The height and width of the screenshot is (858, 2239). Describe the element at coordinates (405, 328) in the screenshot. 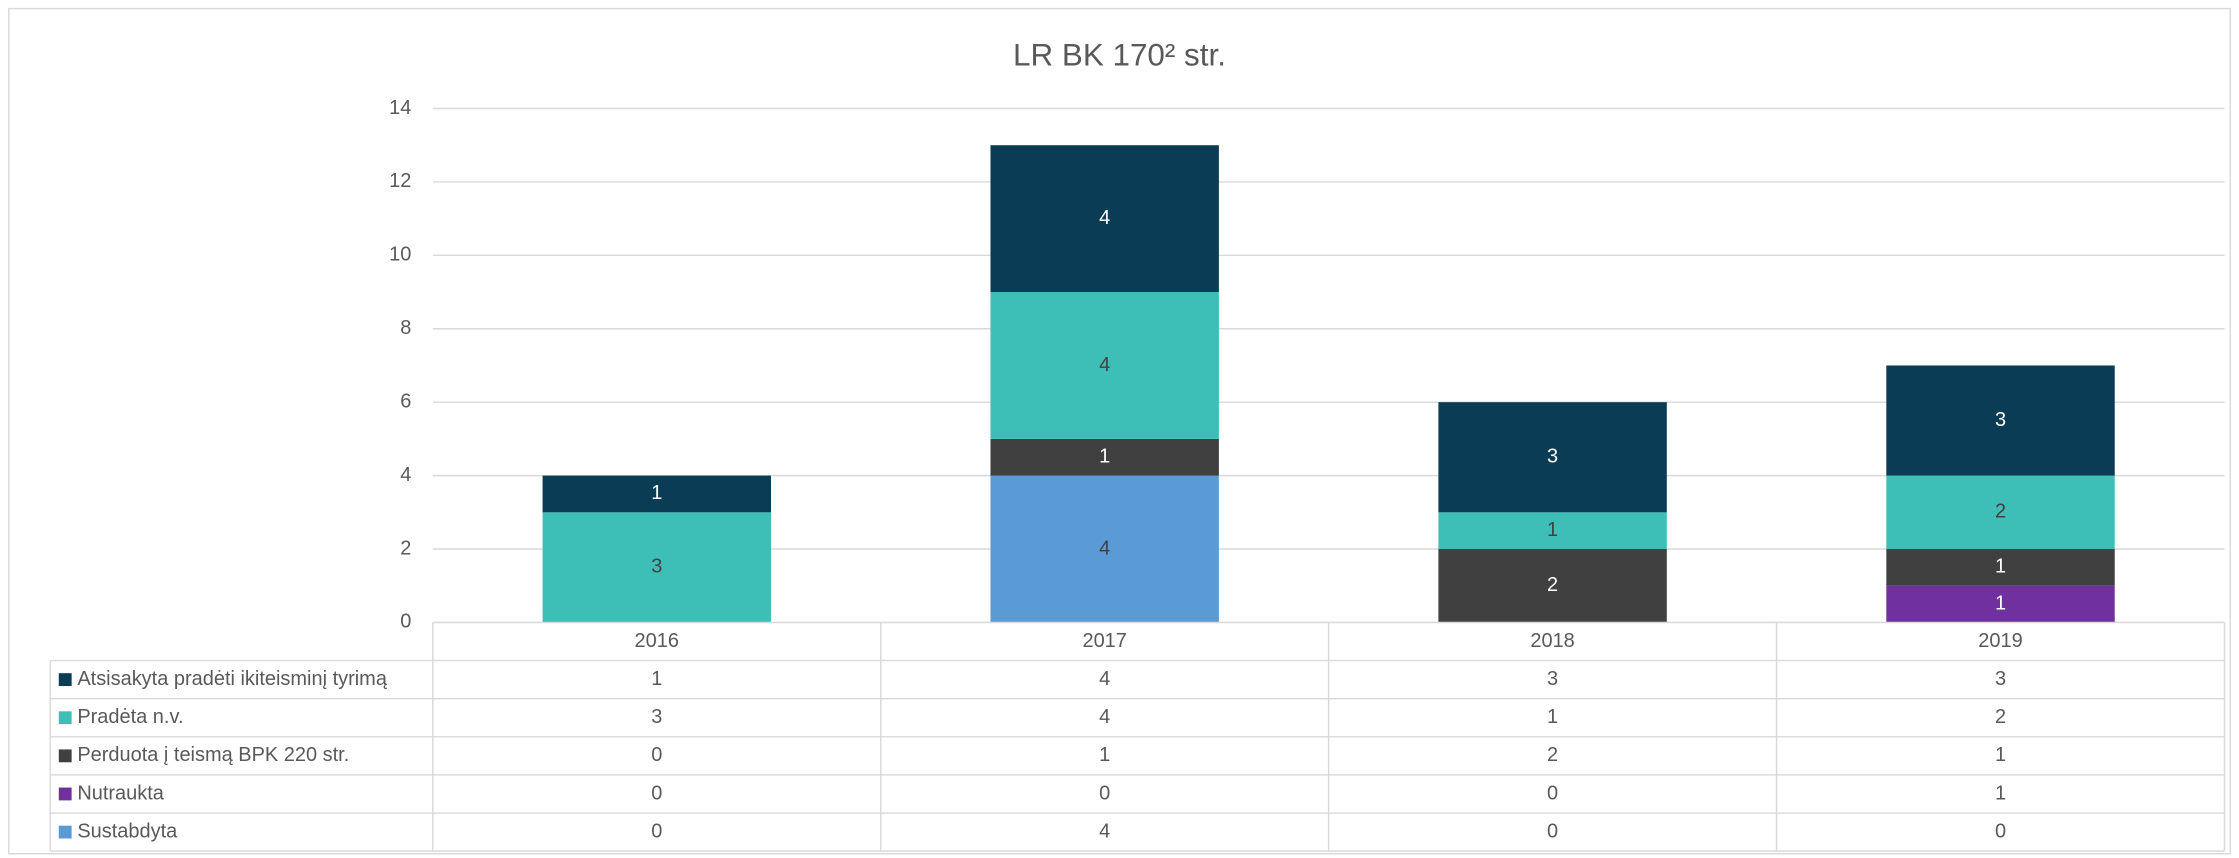

I see `y-tick-label: 8` at that location.